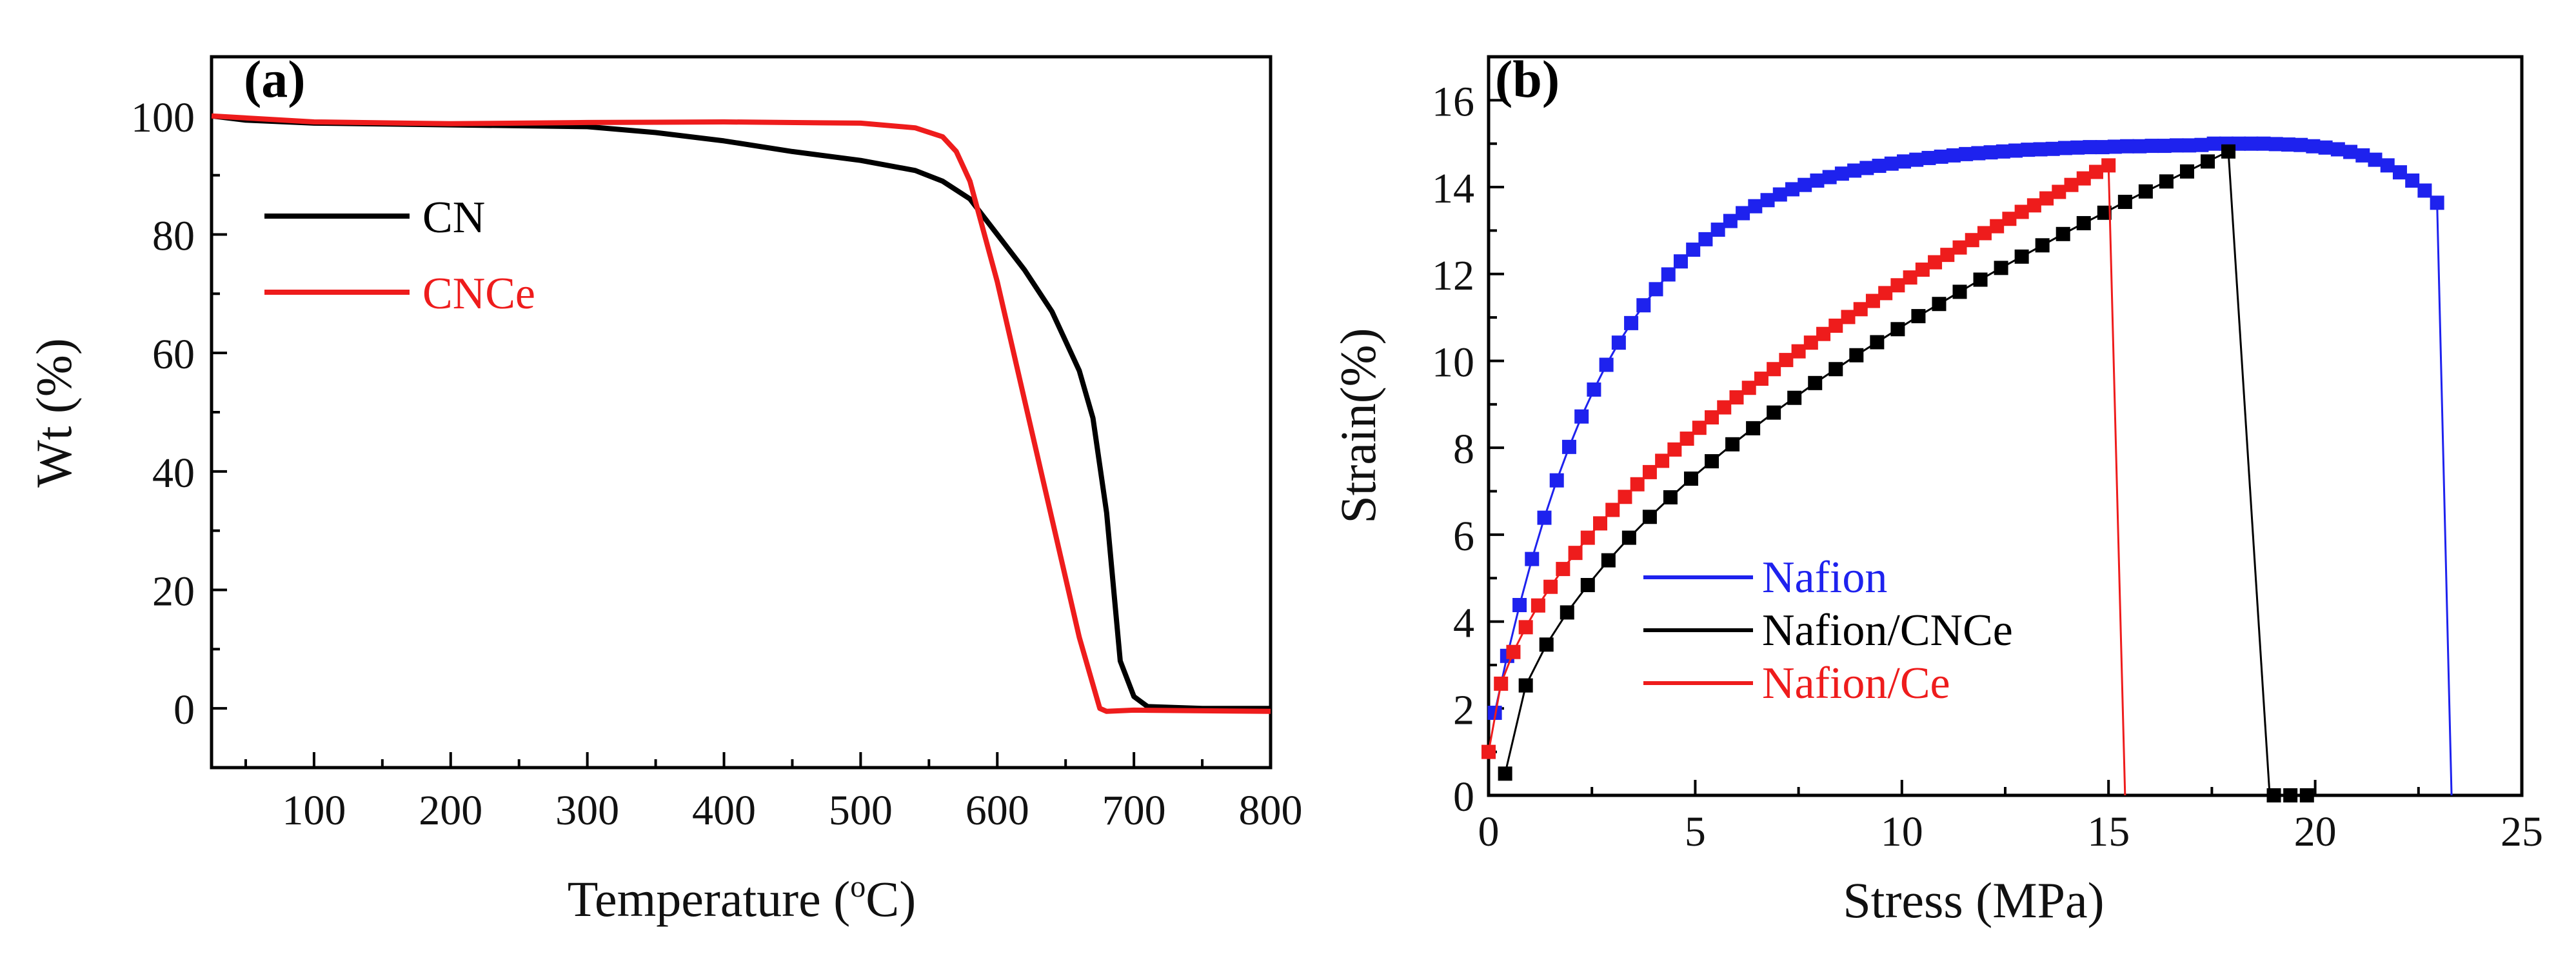 The width and height of the screenshot is (2576, 965). I want to click on panel-b-x-axis-title: Stress (MPa), so click(1974, 900).